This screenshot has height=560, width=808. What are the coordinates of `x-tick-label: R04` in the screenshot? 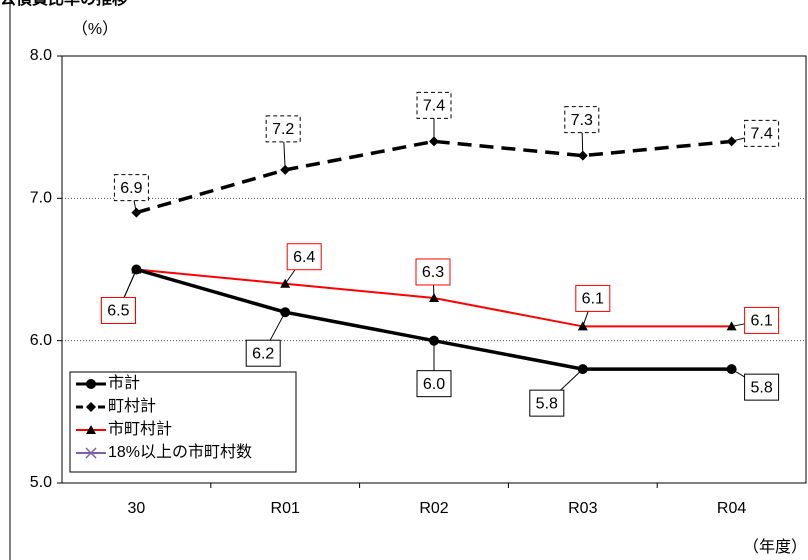 It's located at (731, 508).